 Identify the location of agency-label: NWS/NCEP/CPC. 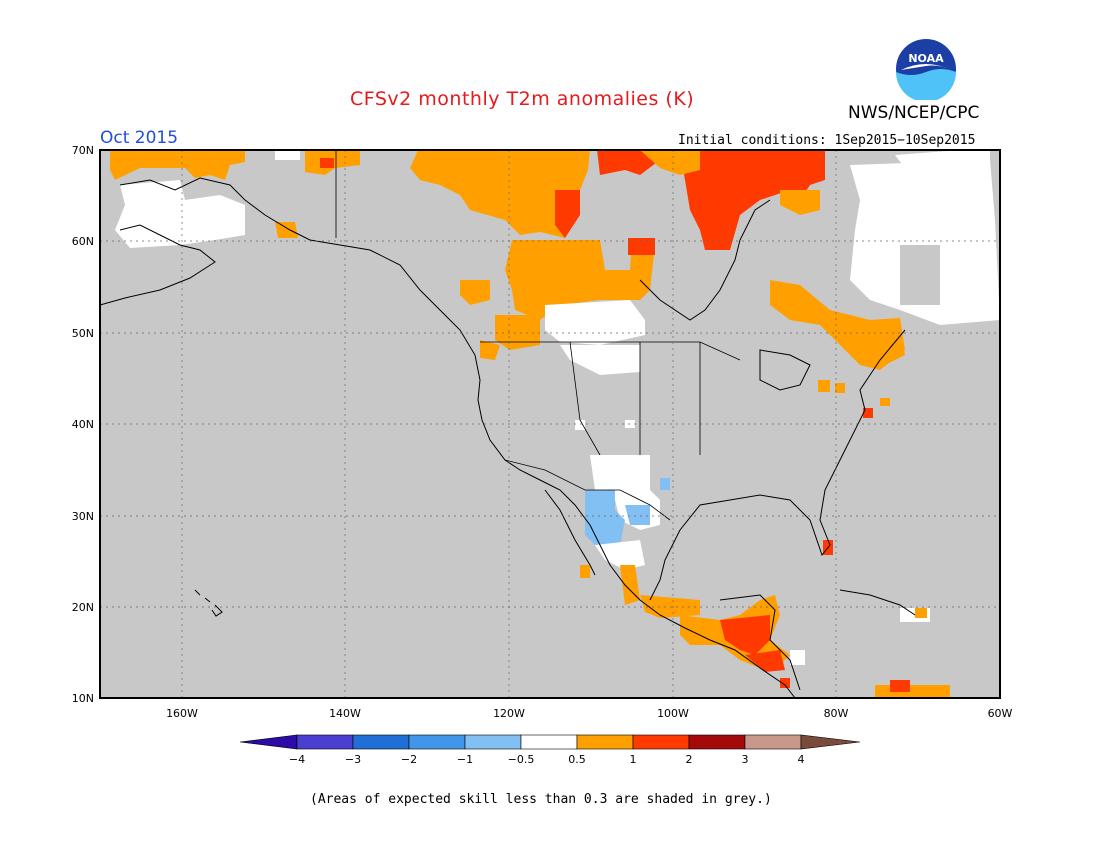
(914, 113).